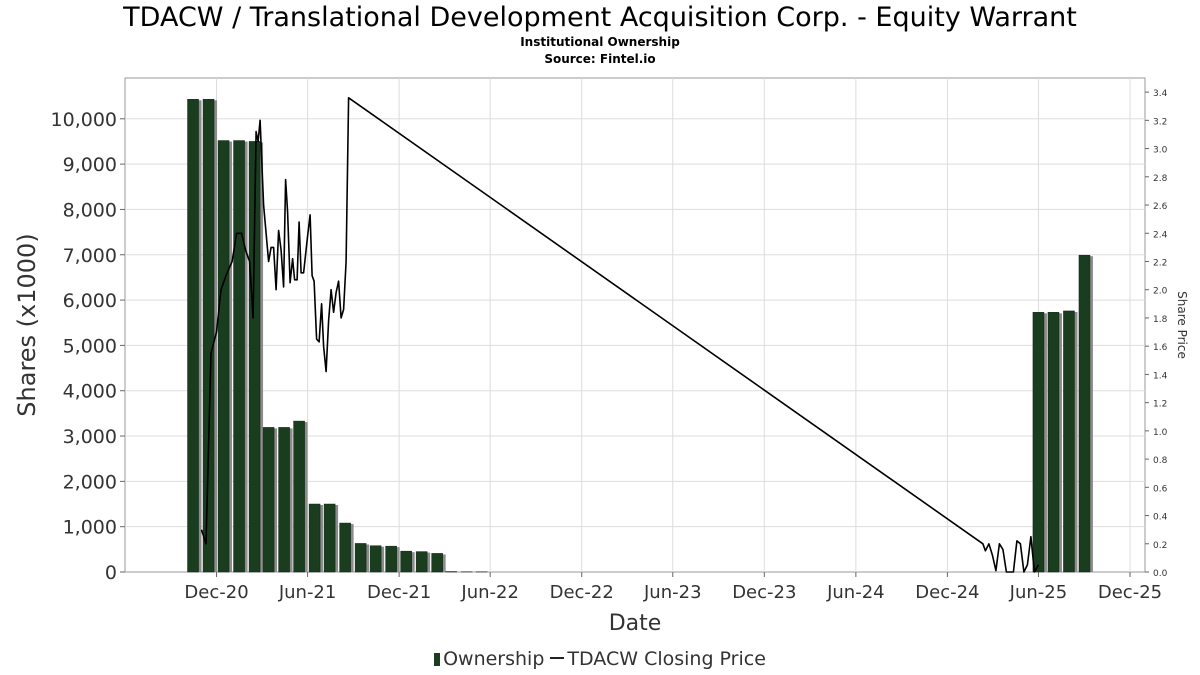  Describe the element at coordinates (90, 528) in the screenshot. I see `y-left-tick-label: 1,000` at that location.